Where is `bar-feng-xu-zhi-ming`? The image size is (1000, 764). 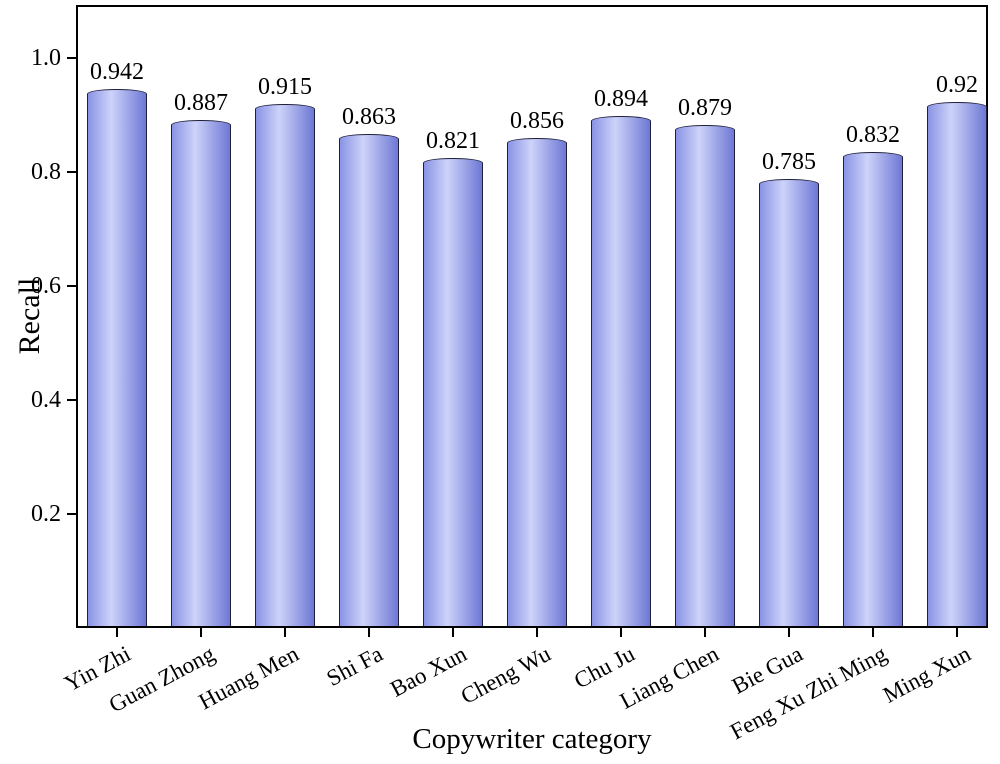 bar-feng-xu-zhi-ming is located at coordinates (873, 389).